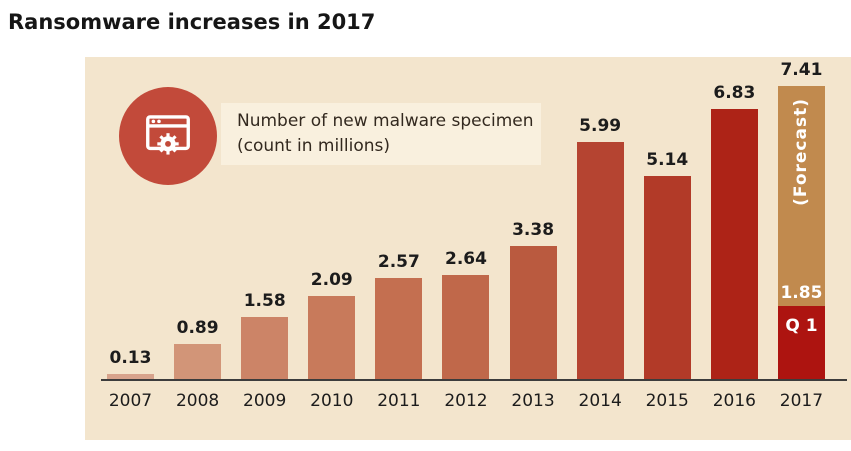 The width and height of the screenshot is (851, 451). I want to click on bar-value-label-2009: 1.58, so click(264, 300).